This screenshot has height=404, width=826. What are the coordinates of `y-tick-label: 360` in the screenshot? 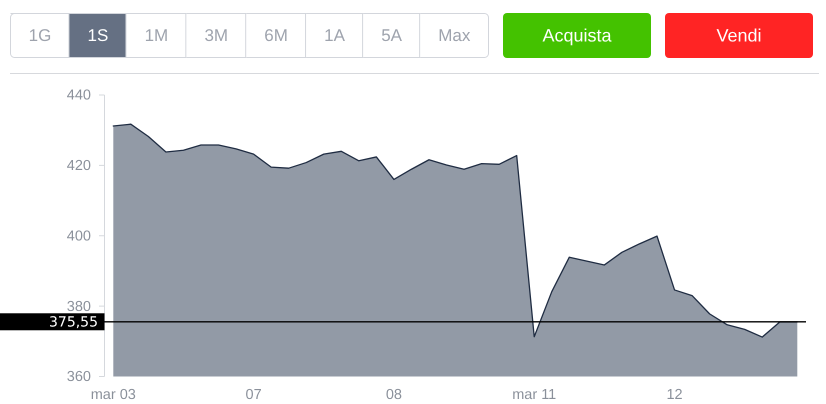 It's located at (78, 377).